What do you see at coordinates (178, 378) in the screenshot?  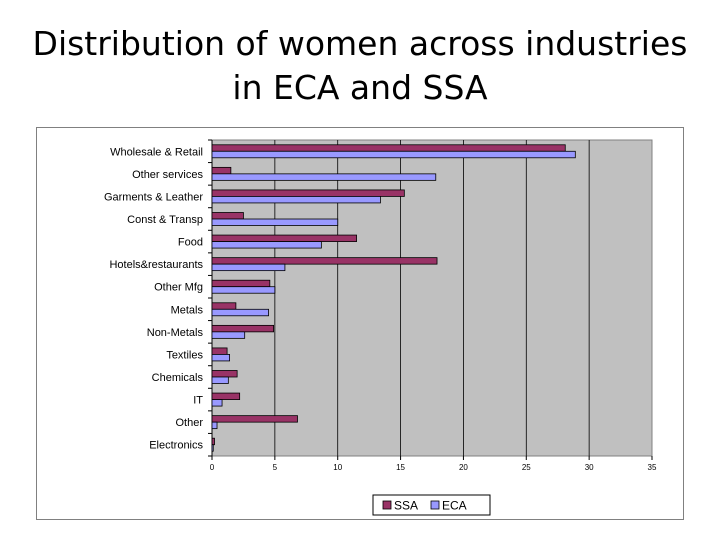 I see `category-label: Chemicals` at bounding box center [178, 378].